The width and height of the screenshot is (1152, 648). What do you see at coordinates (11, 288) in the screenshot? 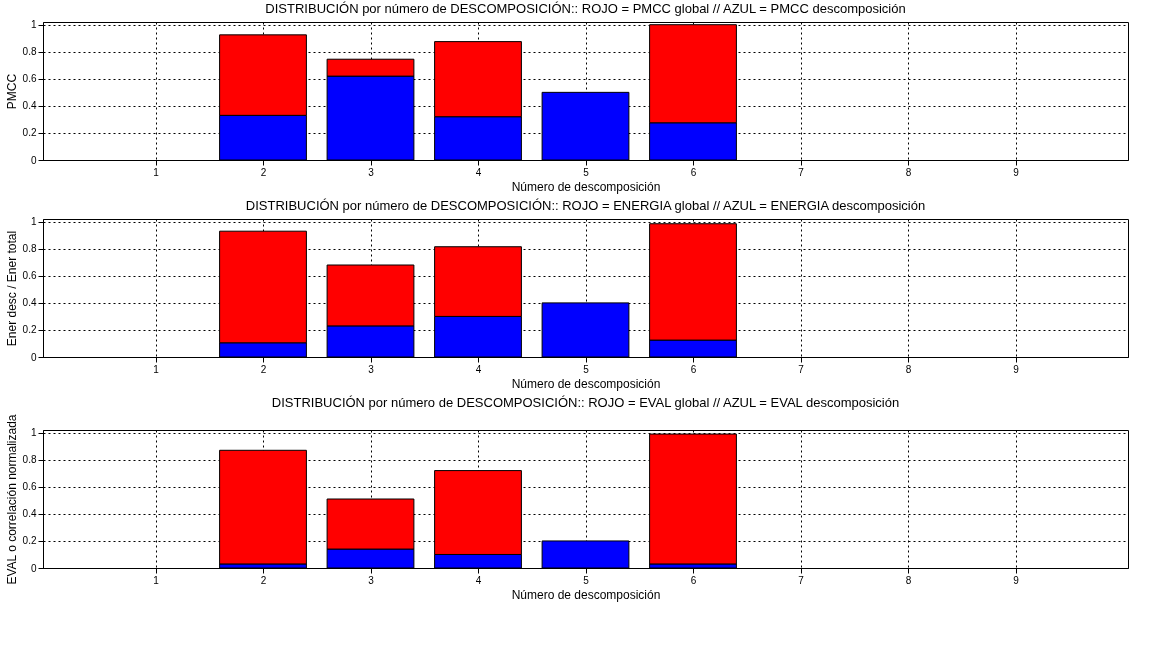
I see `y-axis-title: Ener desc / Ener total` at bounding box center [11, 288].